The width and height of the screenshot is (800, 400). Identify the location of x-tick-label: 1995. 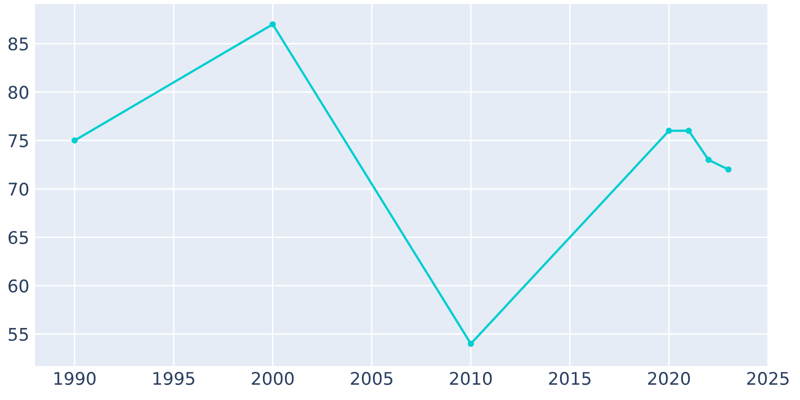
(173, 378).